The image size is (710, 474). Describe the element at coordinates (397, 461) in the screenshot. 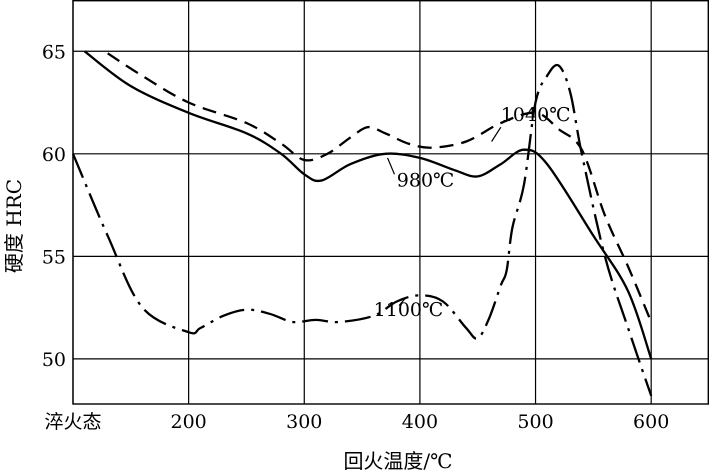

I see `x-axis-title: 回火温度/℃` at that location.